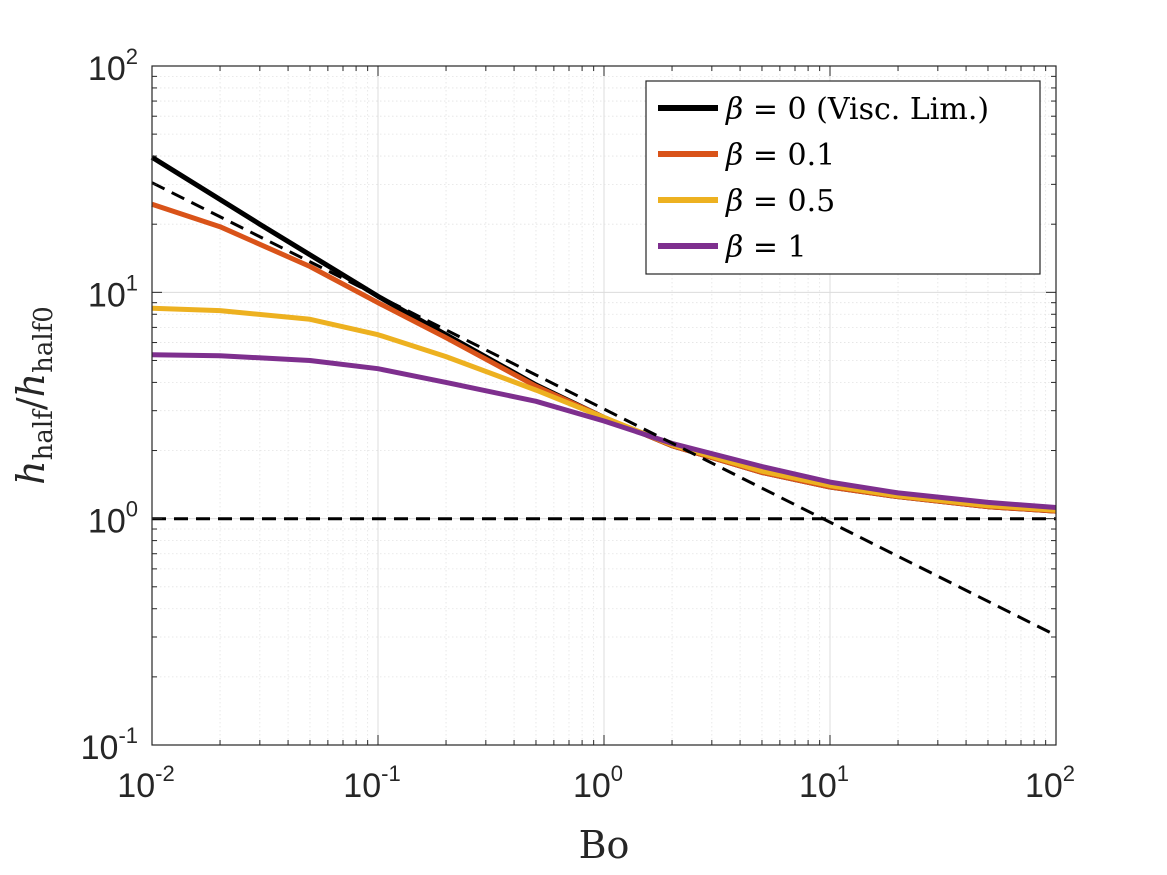  What do you see at coordinates (109, 745) in the screenshot?
I see `y-tick-label: 10⁻¹` at bounding box center [109, 745].